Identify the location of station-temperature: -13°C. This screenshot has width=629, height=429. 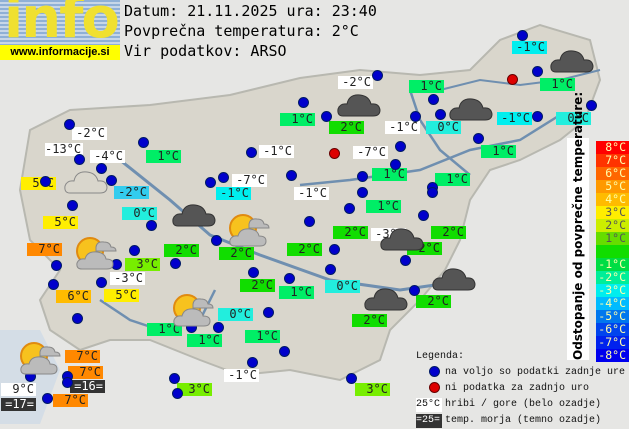
(64, 149).